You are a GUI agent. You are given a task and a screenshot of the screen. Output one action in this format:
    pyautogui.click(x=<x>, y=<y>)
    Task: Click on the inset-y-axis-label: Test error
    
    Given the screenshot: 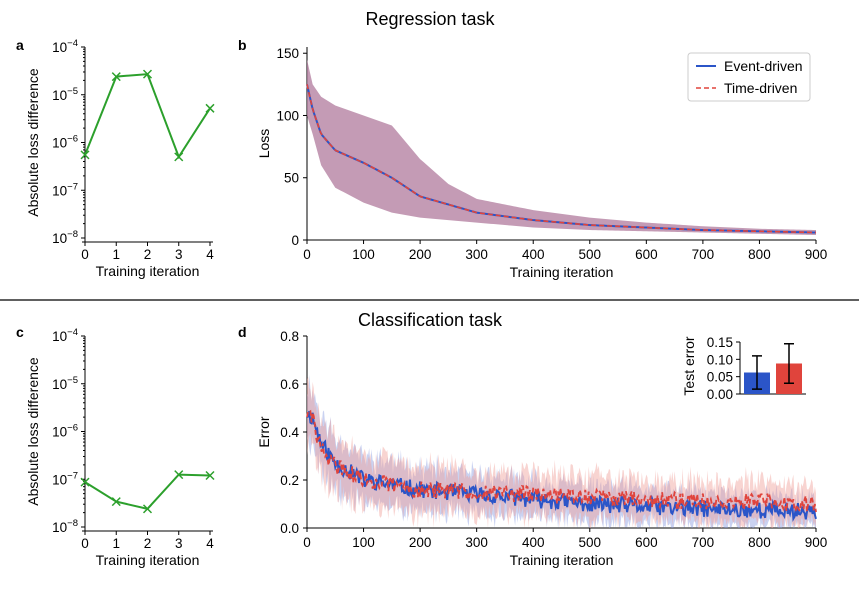 What is the action you would take?
    pyautogui.click(x=689, y=365)
    